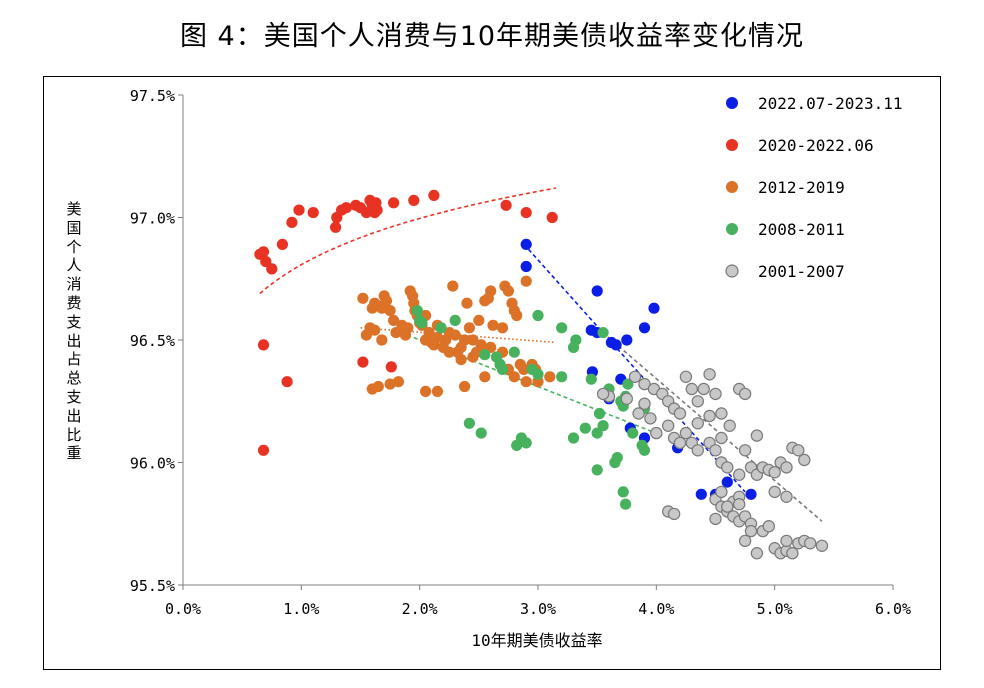  What do you see at coordinates (775, 609) in the screenshot?
I see `x-tick-label: 5.0%` at bounding box center [775, 609].